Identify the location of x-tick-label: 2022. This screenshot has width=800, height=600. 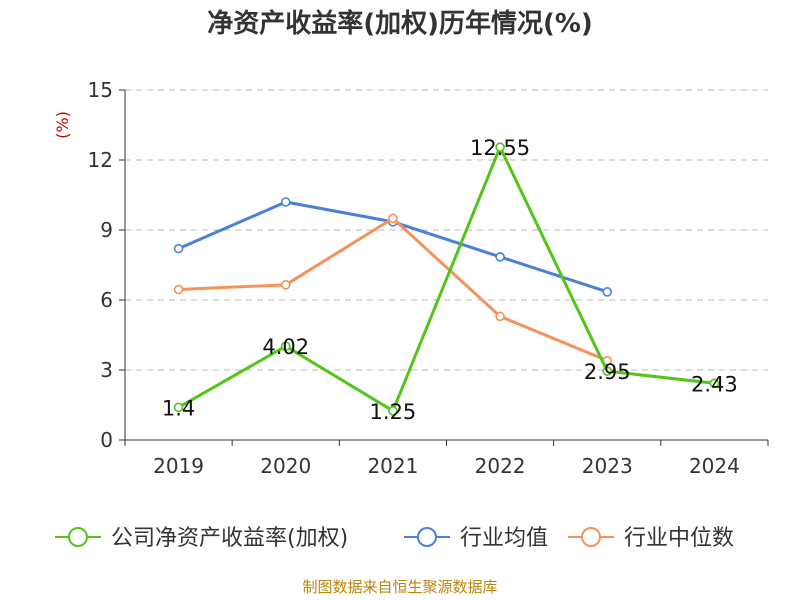
(500, 466).